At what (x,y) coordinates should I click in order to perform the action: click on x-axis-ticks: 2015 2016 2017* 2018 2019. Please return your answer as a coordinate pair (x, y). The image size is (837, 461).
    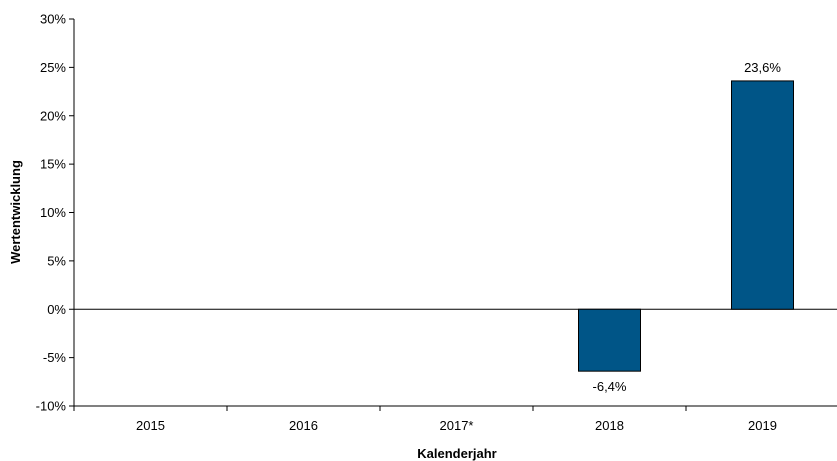
    Looking at the image, I should click on (455, 419).